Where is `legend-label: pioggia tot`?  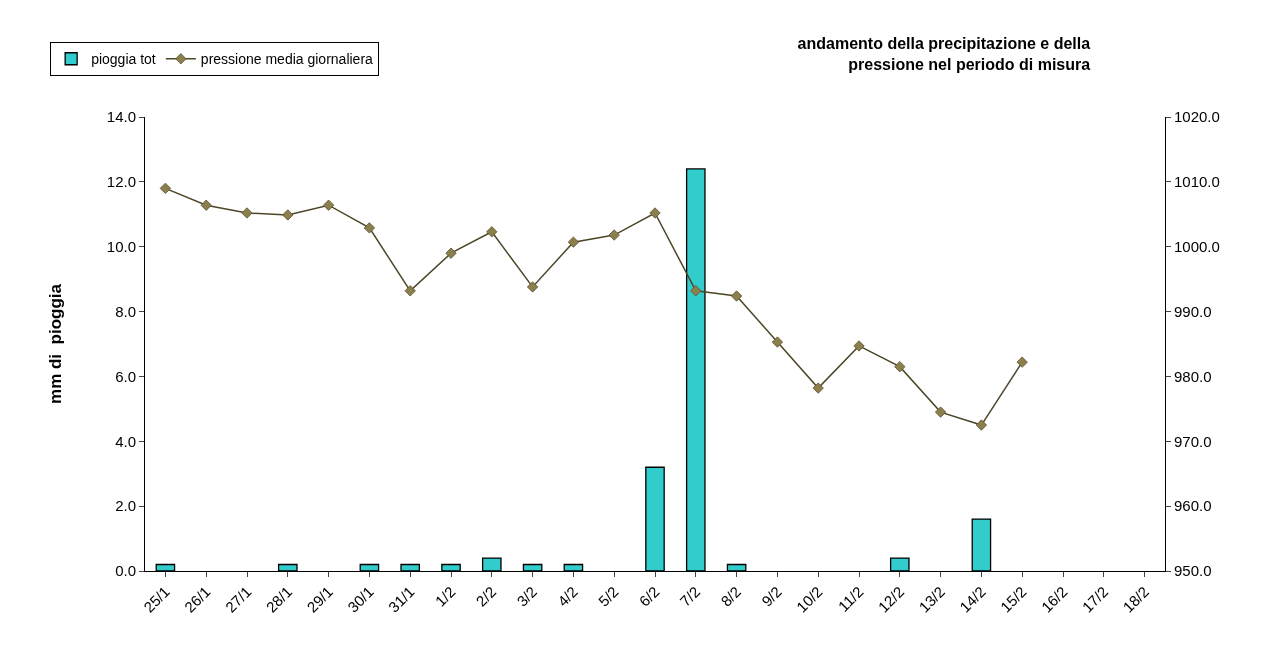
legend-label: pioggia tot is located at coordinates (123, 59).